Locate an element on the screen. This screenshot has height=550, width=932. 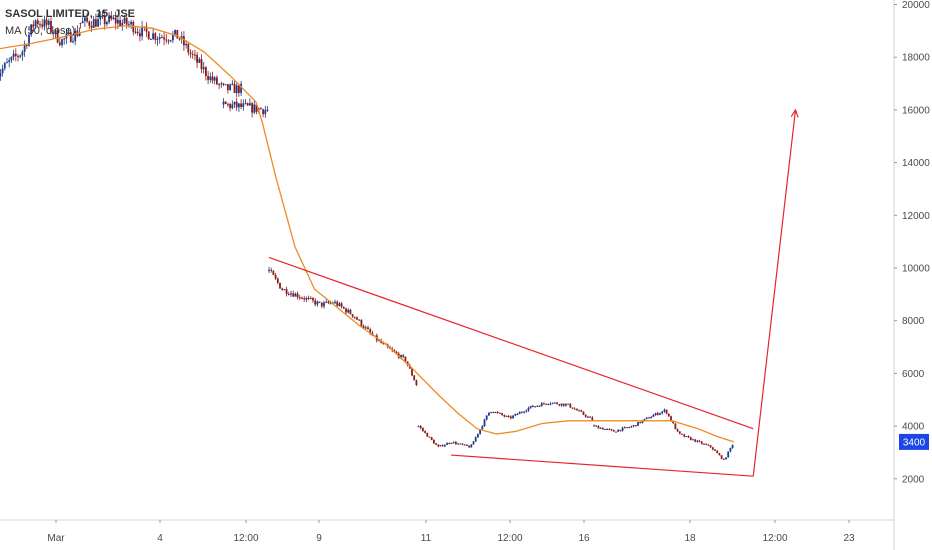
x-tick-label: 9 is located at coordinates (319, 538).